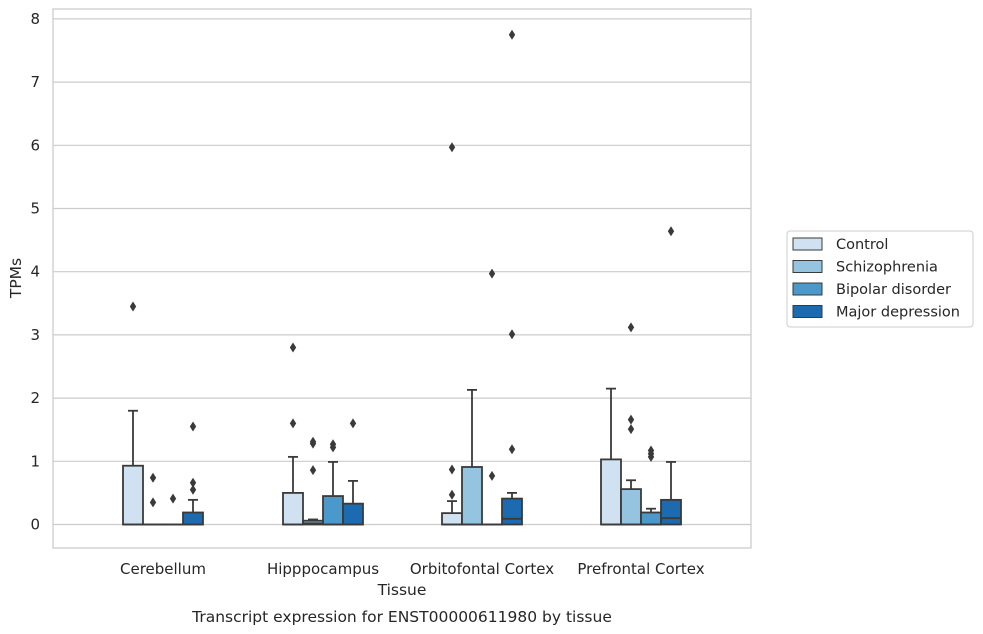 This screenshot has width=983, height=634. What do you see at coordinates (482, 569) in the screenshot?
I see `x-tick-label: Orbitofontal Cortex` at bounding box center [482, 569].